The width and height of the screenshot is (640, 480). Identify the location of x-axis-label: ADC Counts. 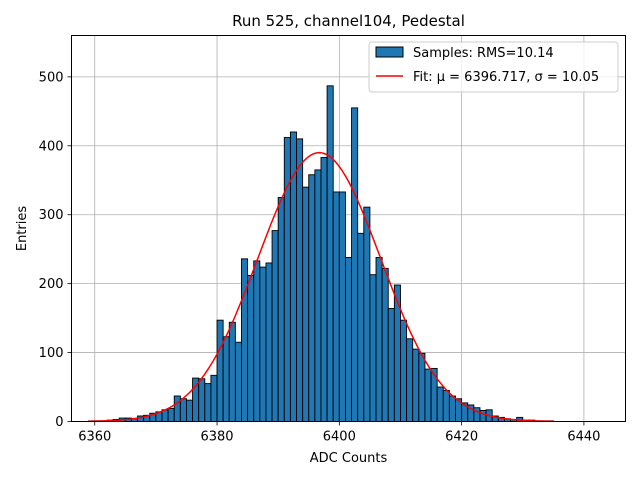
(349, 458).